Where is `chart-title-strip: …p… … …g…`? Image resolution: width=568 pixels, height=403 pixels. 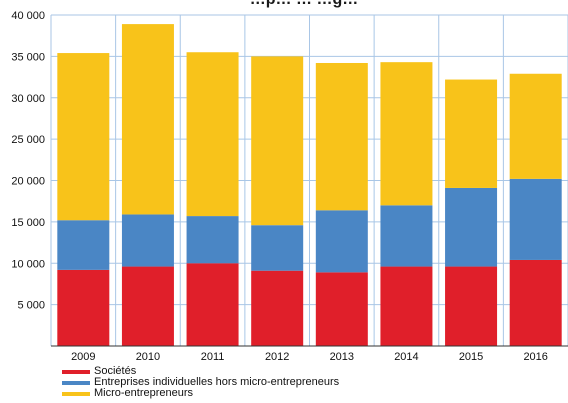 chart-title-strip: …p… … …g… is located at coordinates (304, 7).